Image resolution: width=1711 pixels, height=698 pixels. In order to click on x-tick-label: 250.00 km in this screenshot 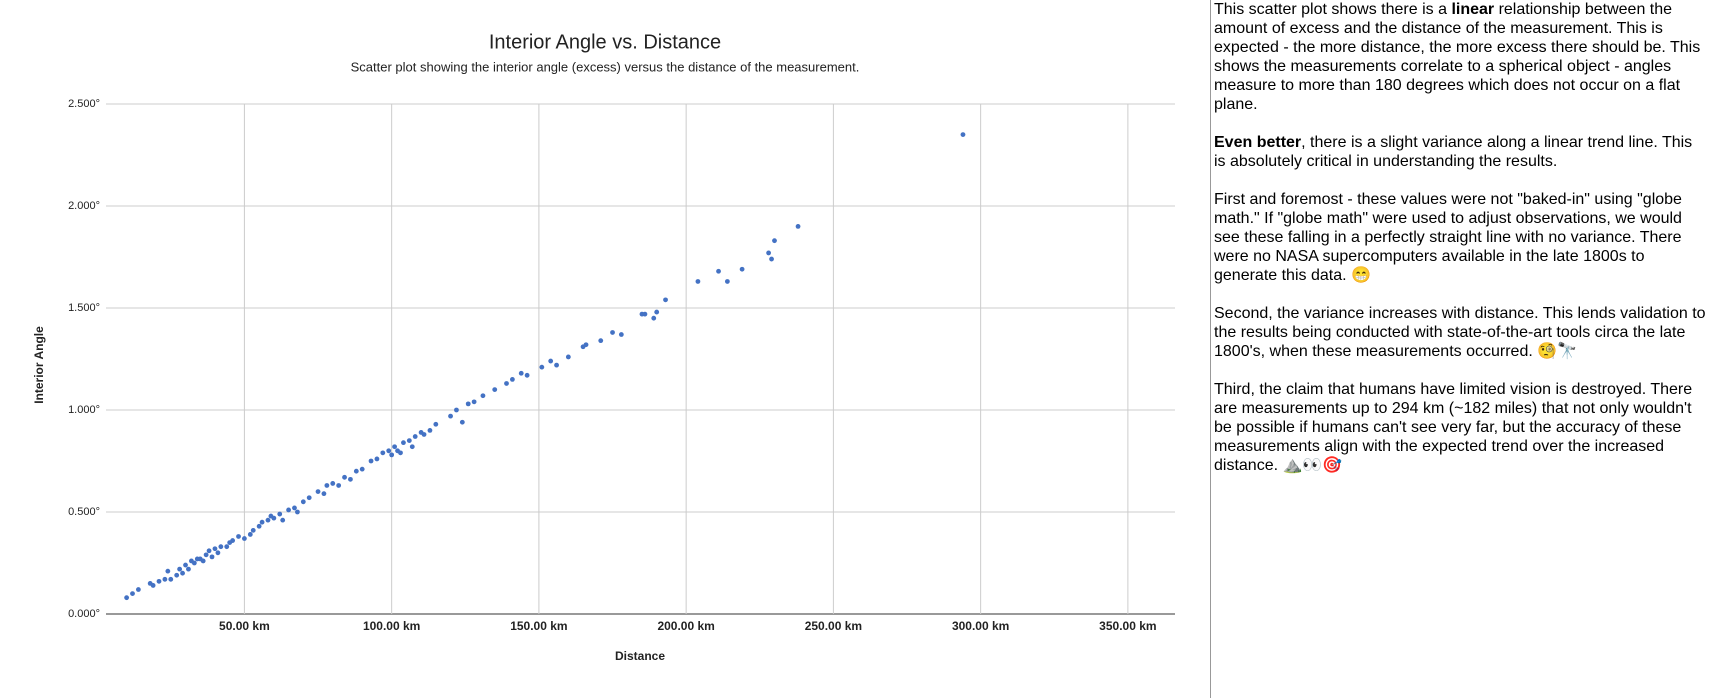, I will do `click(833, 626)`.